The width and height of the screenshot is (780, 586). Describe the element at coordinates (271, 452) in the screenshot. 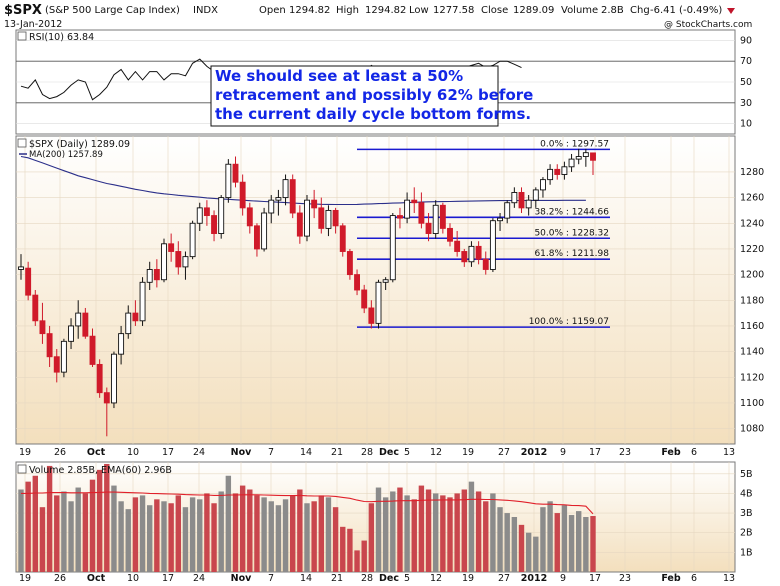

I see `x-tick-label: 7` at that location.